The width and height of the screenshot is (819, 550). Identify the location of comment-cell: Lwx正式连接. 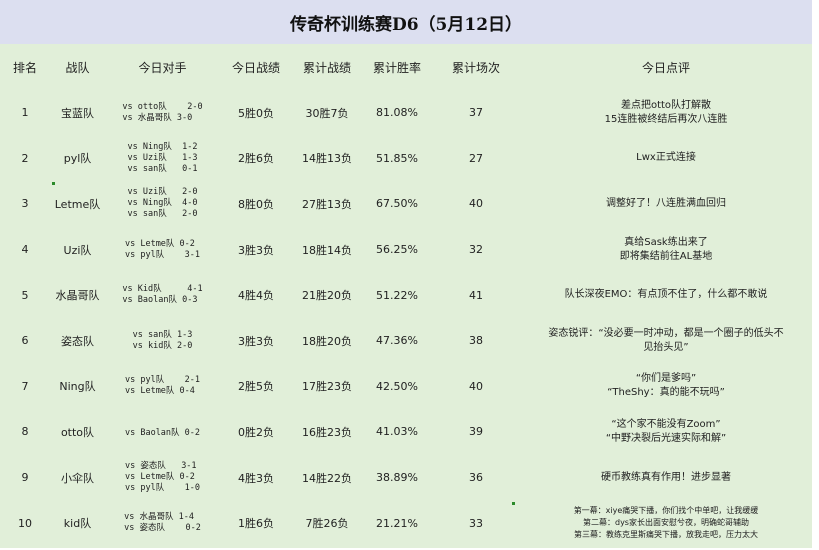
(666, 159).